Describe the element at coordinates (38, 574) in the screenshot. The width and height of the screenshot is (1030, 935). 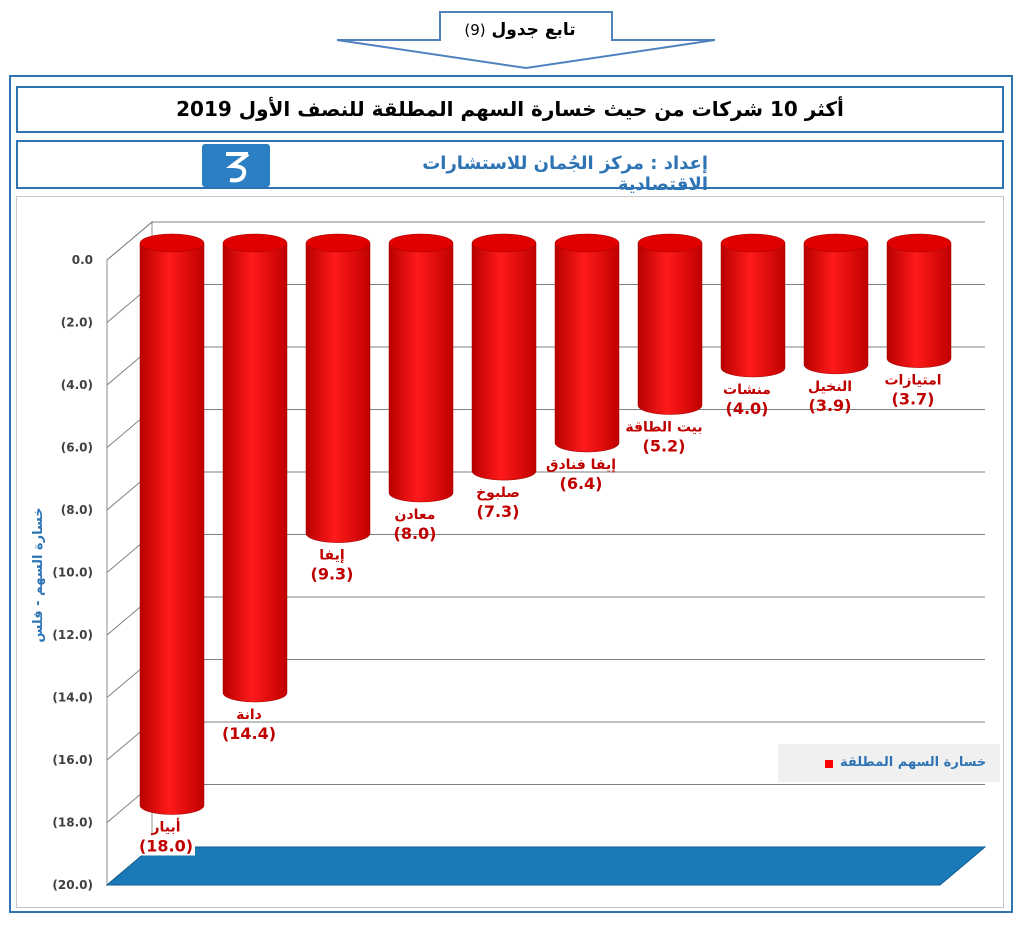
I see `y-axis-label: خسارة السهم - فلس` at that location.